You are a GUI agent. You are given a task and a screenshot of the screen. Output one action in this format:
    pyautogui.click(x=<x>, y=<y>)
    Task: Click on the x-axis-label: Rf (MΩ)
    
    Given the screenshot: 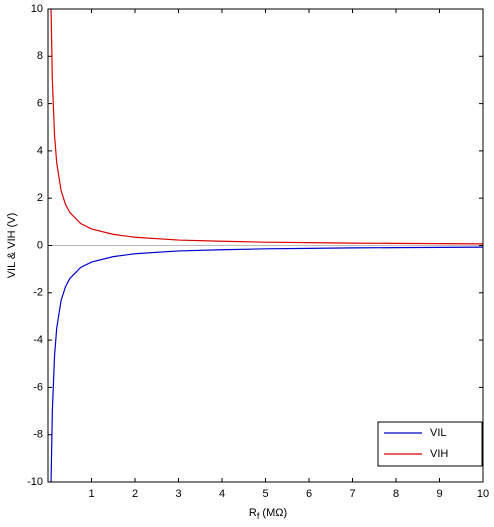 What is the action you would take?
    pyautogui.click(x=268, y=514)
    